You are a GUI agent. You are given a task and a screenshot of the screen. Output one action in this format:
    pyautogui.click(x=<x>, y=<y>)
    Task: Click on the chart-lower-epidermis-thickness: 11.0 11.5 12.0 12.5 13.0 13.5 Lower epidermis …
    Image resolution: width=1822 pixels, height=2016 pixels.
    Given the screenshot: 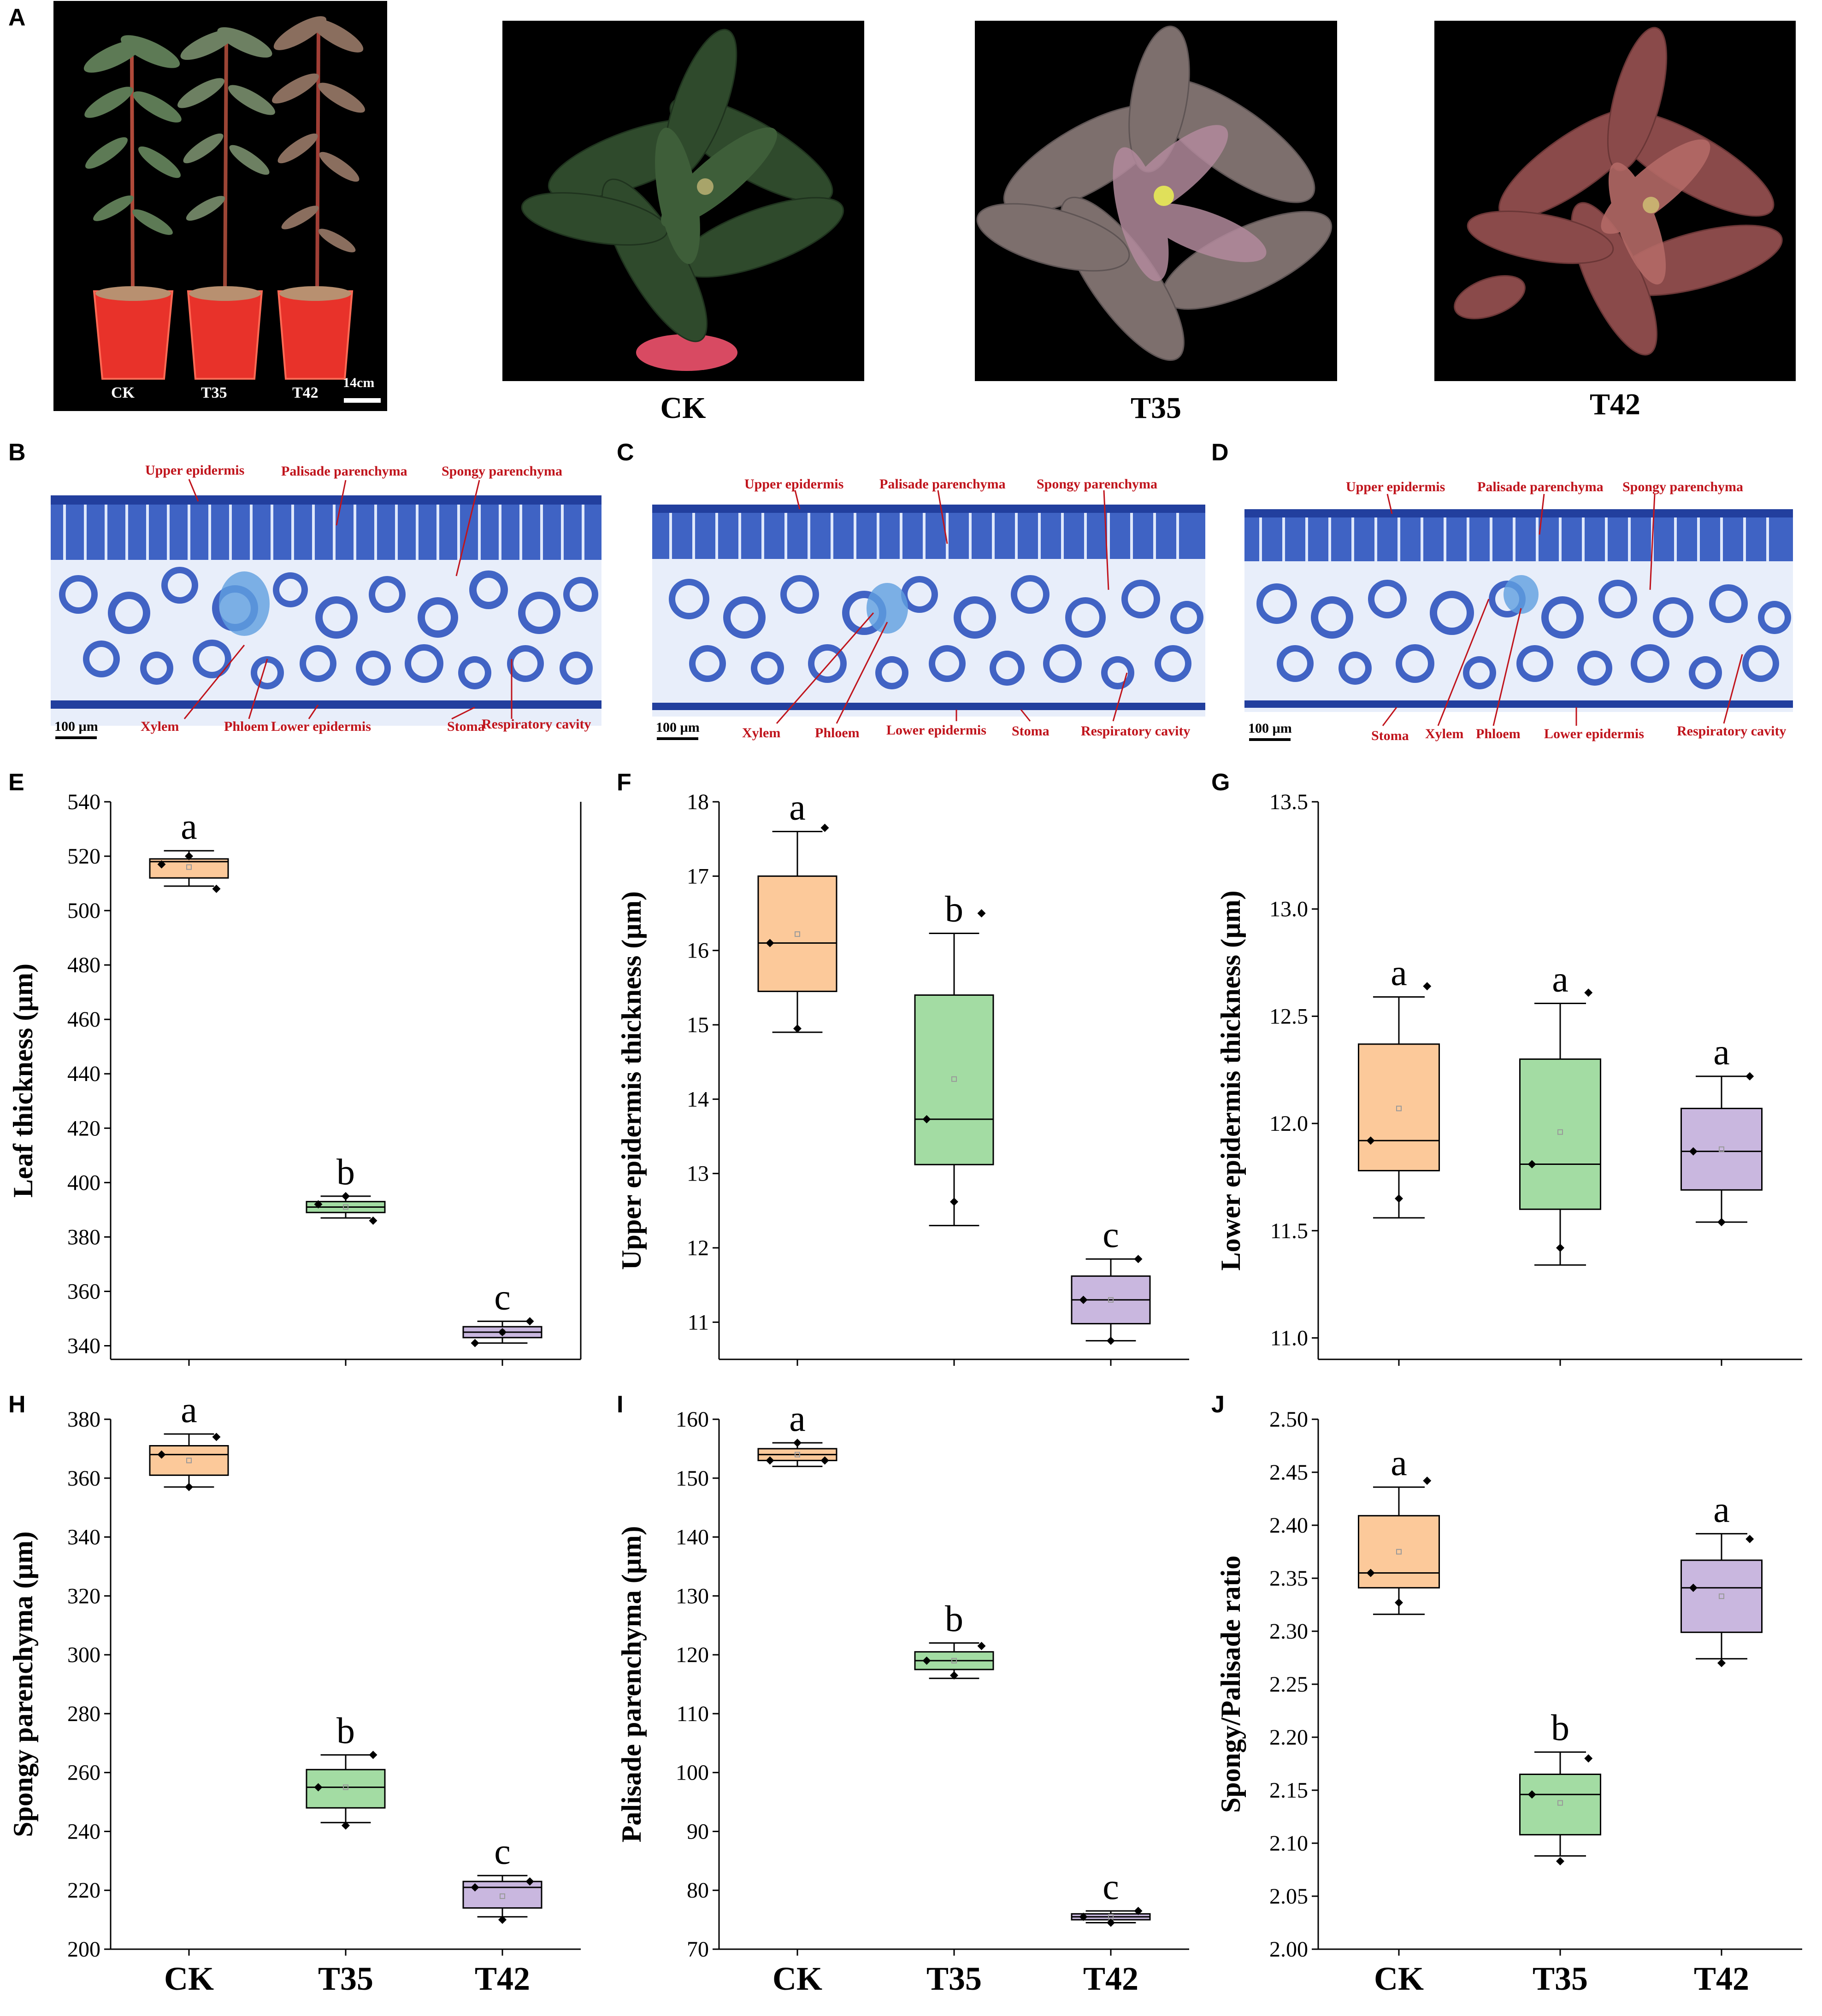 What is the action you would take?
    pyautogui.click(x=1508, y=1078)
    